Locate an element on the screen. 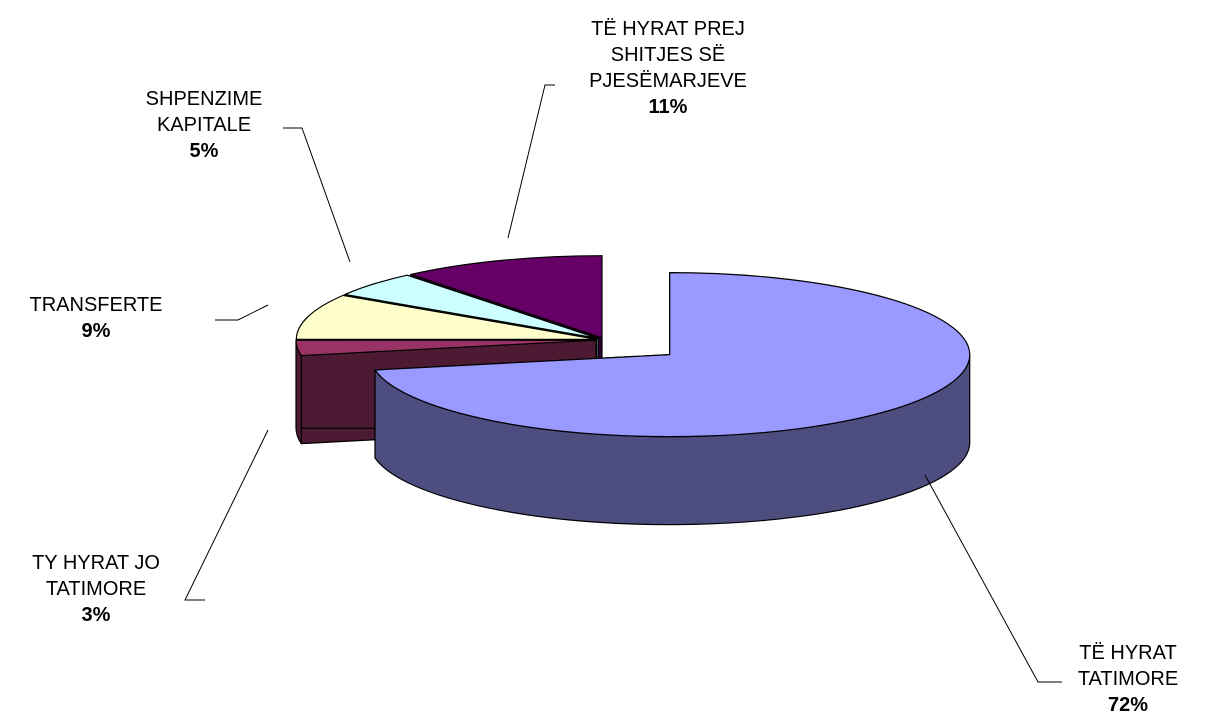 This screenshot has width=1208, height=725. slice-label: SHPENZIME KAPITALE 5% is located at coordinates (204, 125).